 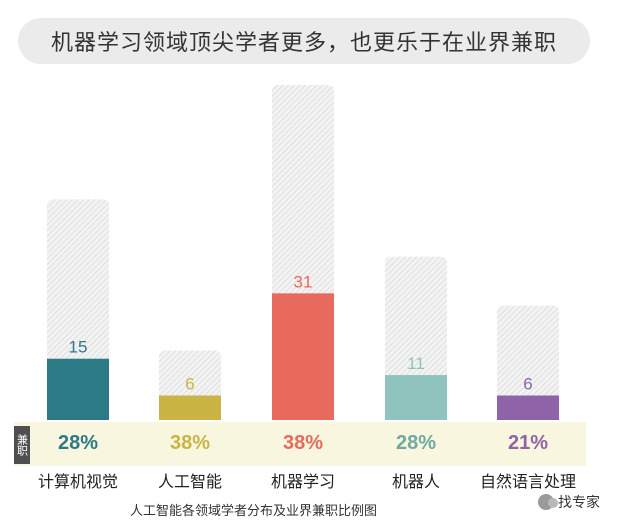 What do you see at coordinates (528, 443) in the screenshot?
I see `ratio-label-5: 21%` at bounding box center [528, 443].